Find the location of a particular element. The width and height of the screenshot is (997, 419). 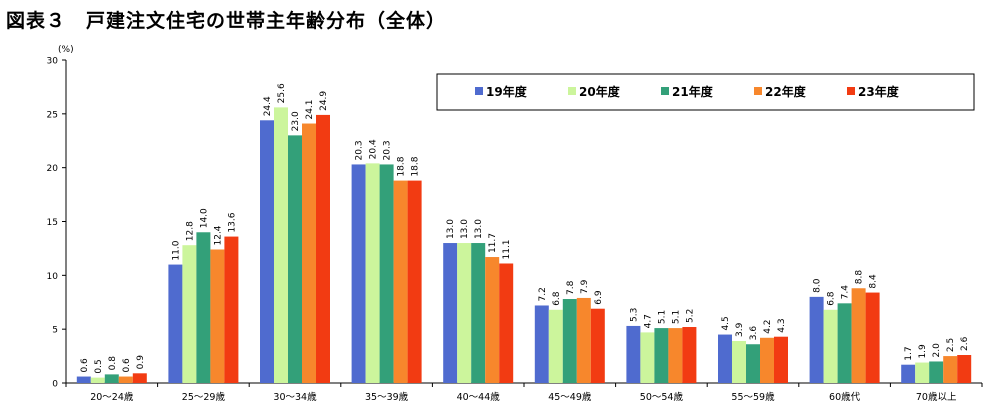

legend-box is located at coordinates (705, 92).